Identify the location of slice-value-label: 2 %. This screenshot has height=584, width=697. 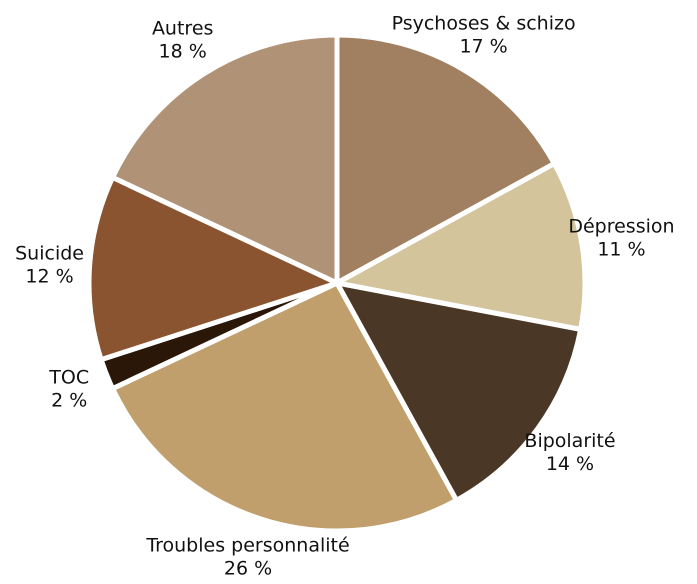
(69, 401).